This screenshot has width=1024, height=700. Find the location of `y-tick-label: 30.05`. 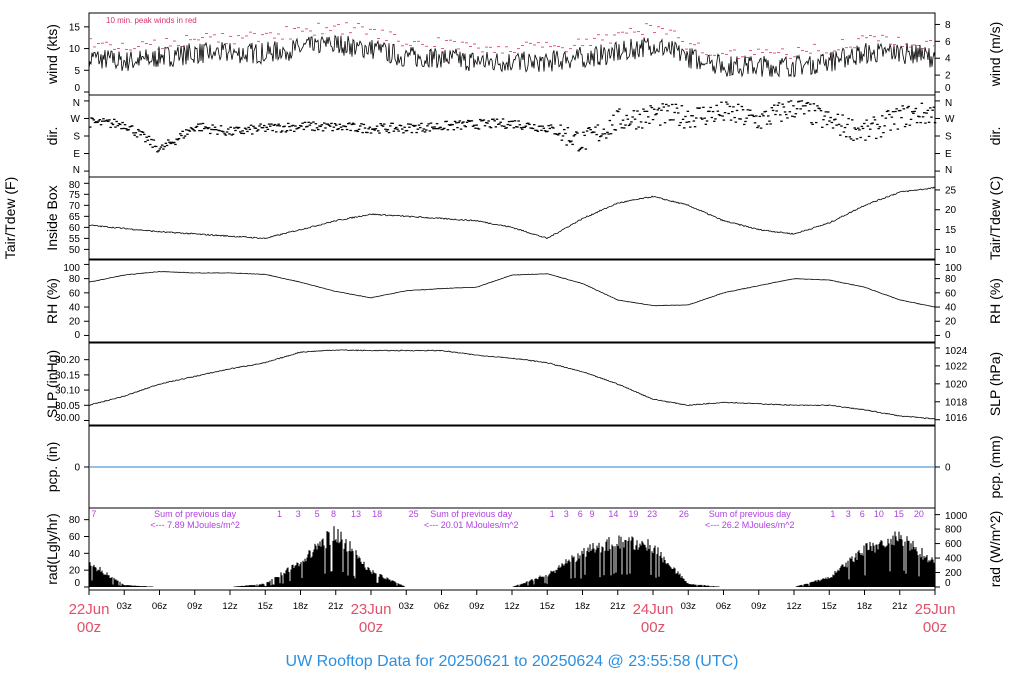

y-tick-label: 30.05 is located at coordinates (67, 406).